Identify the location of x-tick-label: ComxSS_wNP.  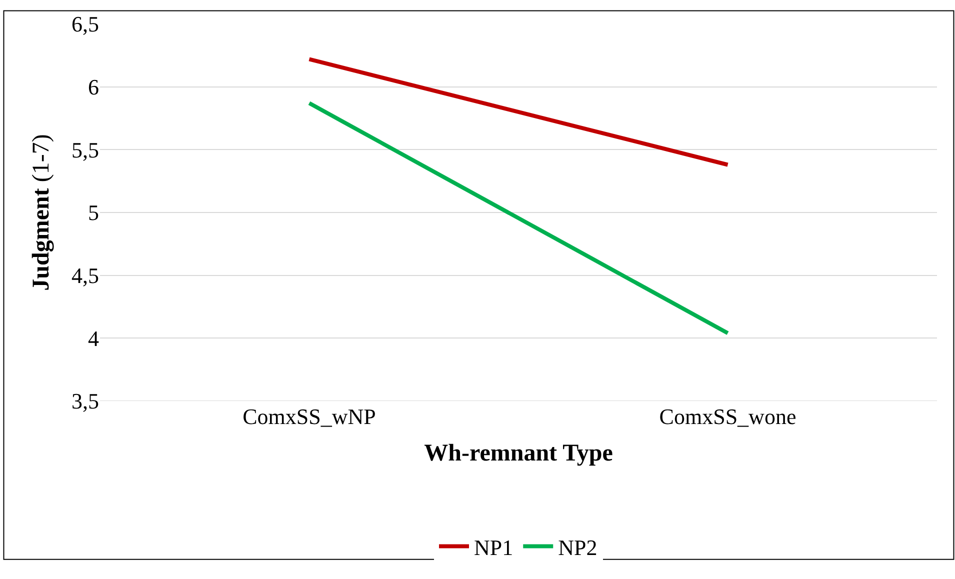
(309, 416).